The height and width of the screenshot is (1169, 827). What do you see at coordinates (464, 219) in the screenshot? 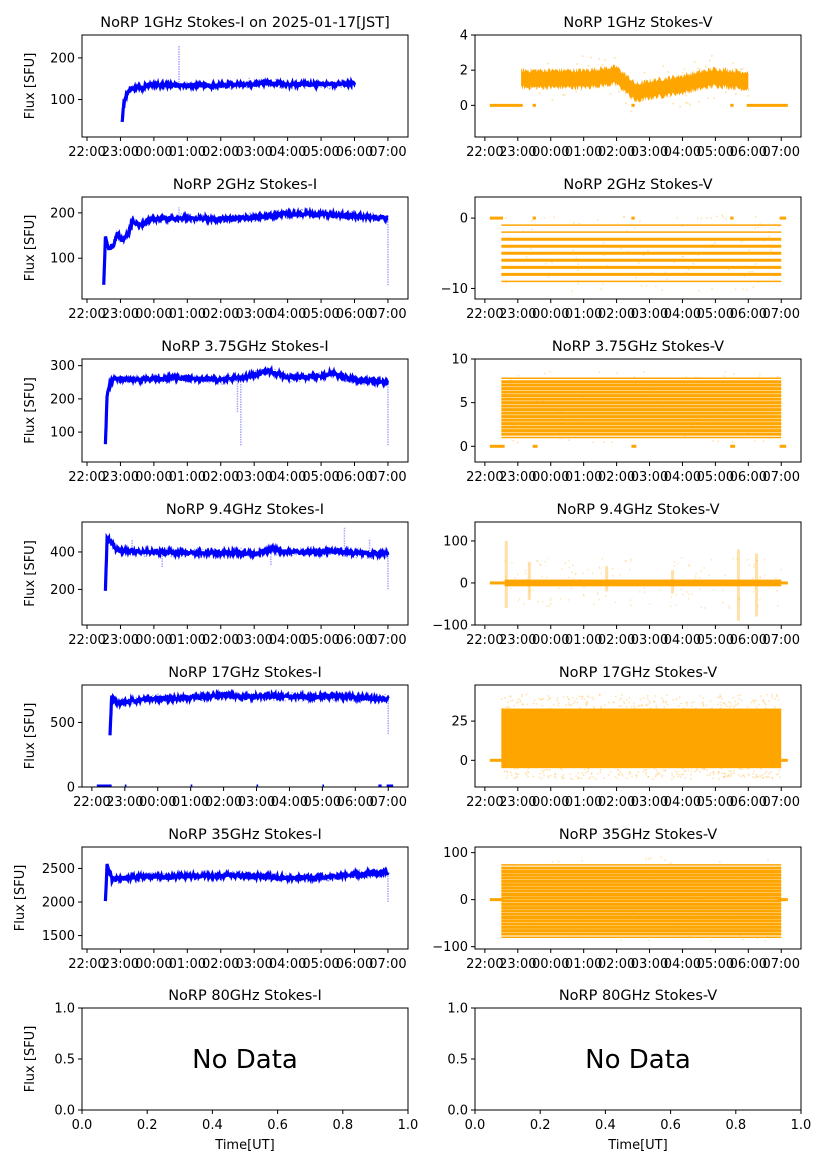
I see `y-tick-label: 0` at bounding box center [464, 219].